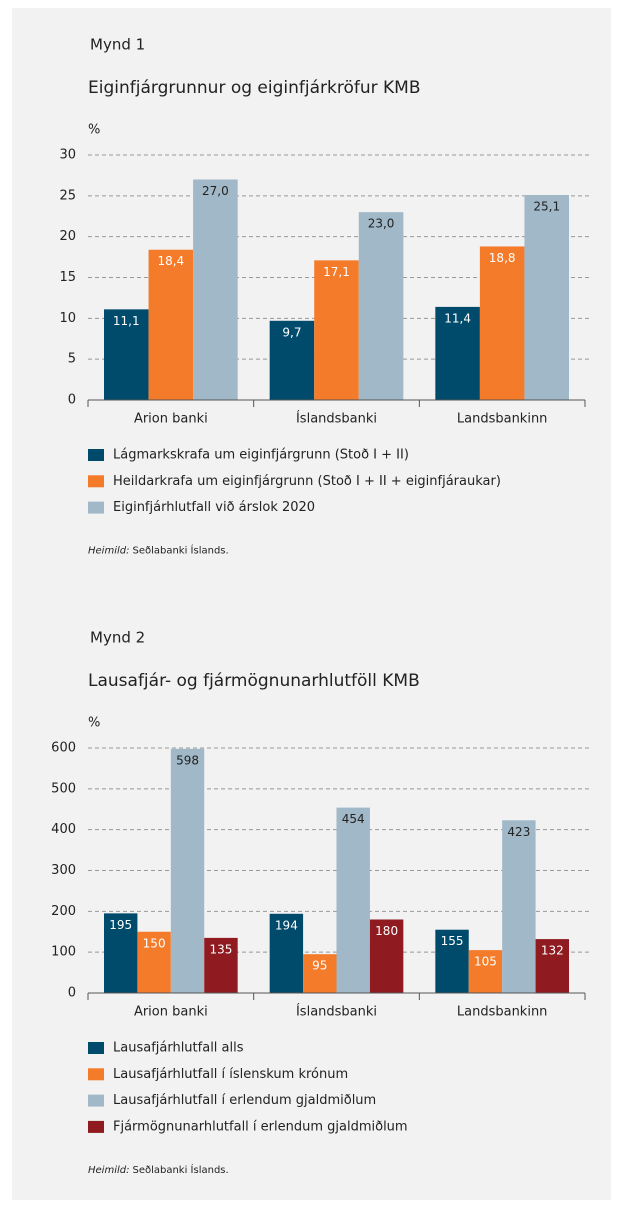  I want to click on y-tick-label: 5, so click(72, 359).